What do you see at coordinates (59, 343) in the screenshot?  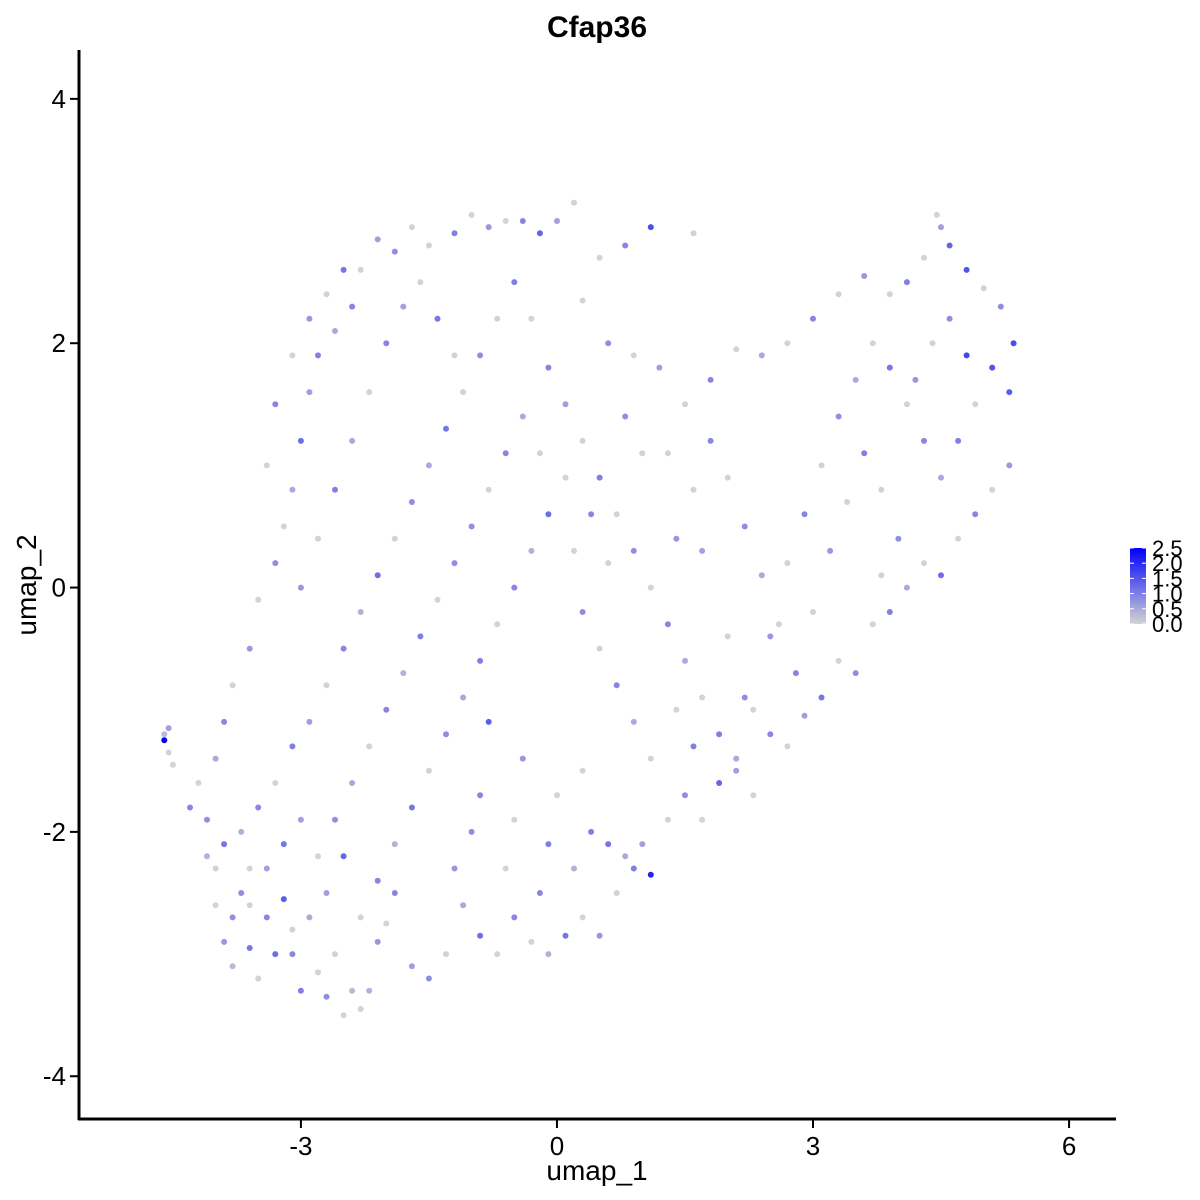 I see `y-tick-label: 2` at bounding box center [59, 343].